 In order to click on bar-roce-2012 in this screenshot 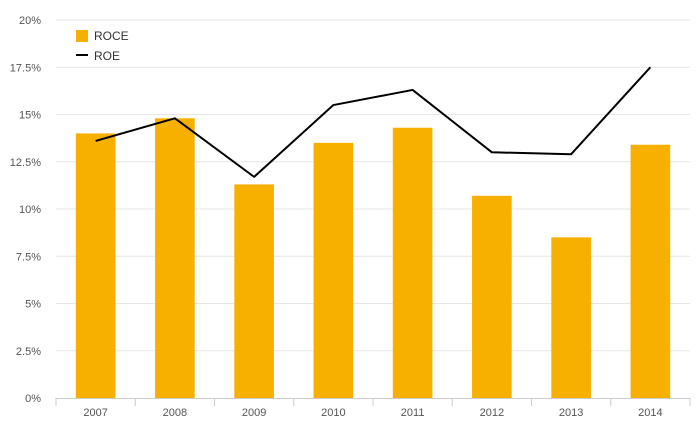, I will do `click(492, 296)`.